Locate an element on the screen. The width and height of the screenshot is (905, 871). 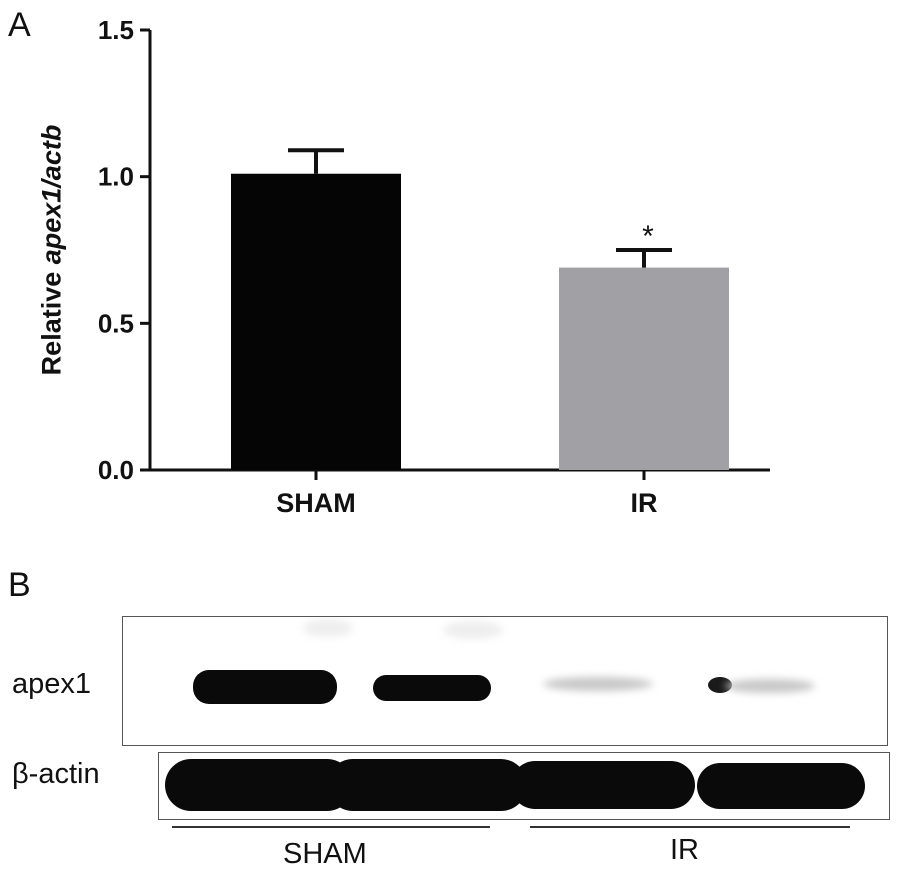
y-tick-label: 0.0 is located at coordinates (116, 470).